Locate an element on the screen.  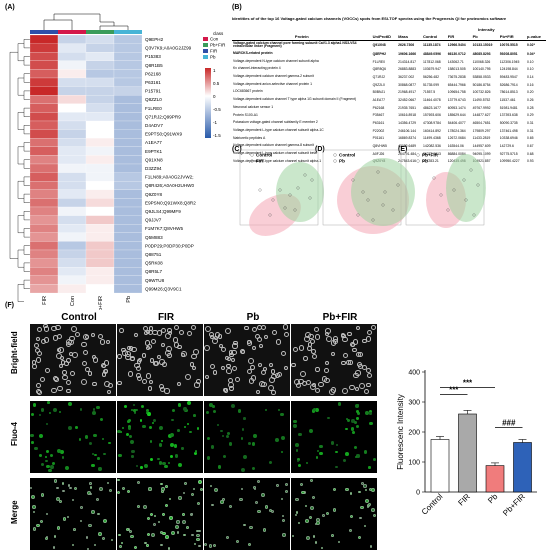
micrograph-fluo4-fir is located at coordinates (160, 437).